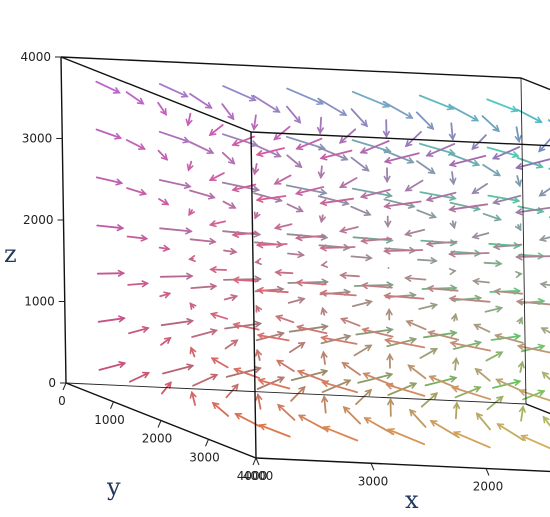  Describe the element at coordinates (109, 420) in the screenshot. I see `y-tick-label: 1000` at that location.